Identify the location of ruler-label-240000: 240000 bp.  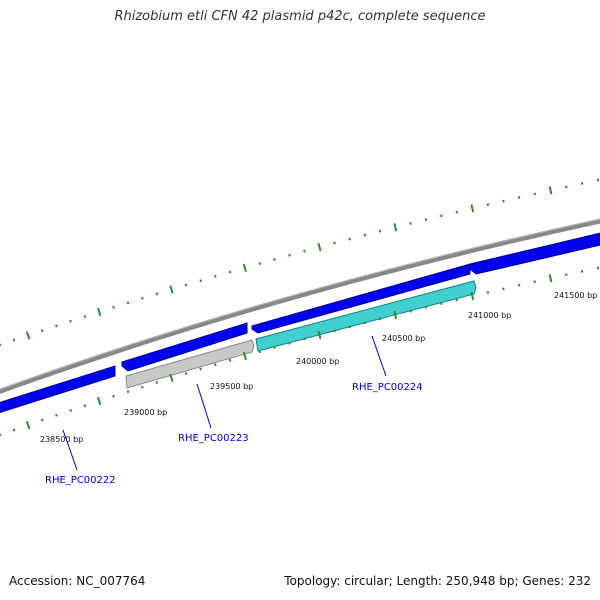
(317, 361).